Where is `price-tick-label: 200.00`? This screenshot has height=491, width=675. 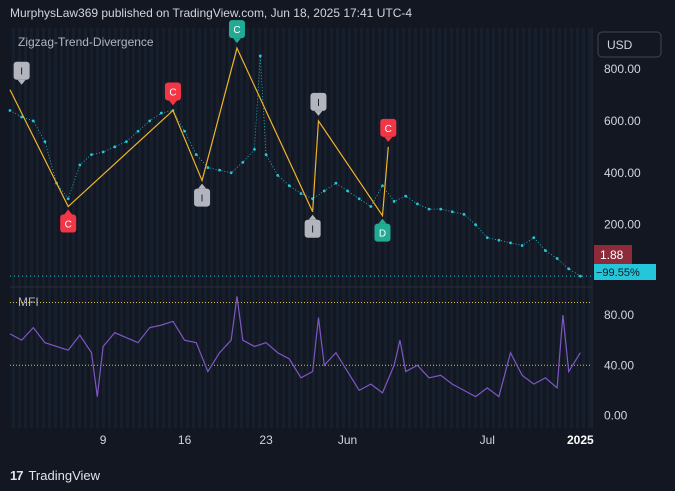
price-tick-label: 200.00 is located at coordinates (622, 225).